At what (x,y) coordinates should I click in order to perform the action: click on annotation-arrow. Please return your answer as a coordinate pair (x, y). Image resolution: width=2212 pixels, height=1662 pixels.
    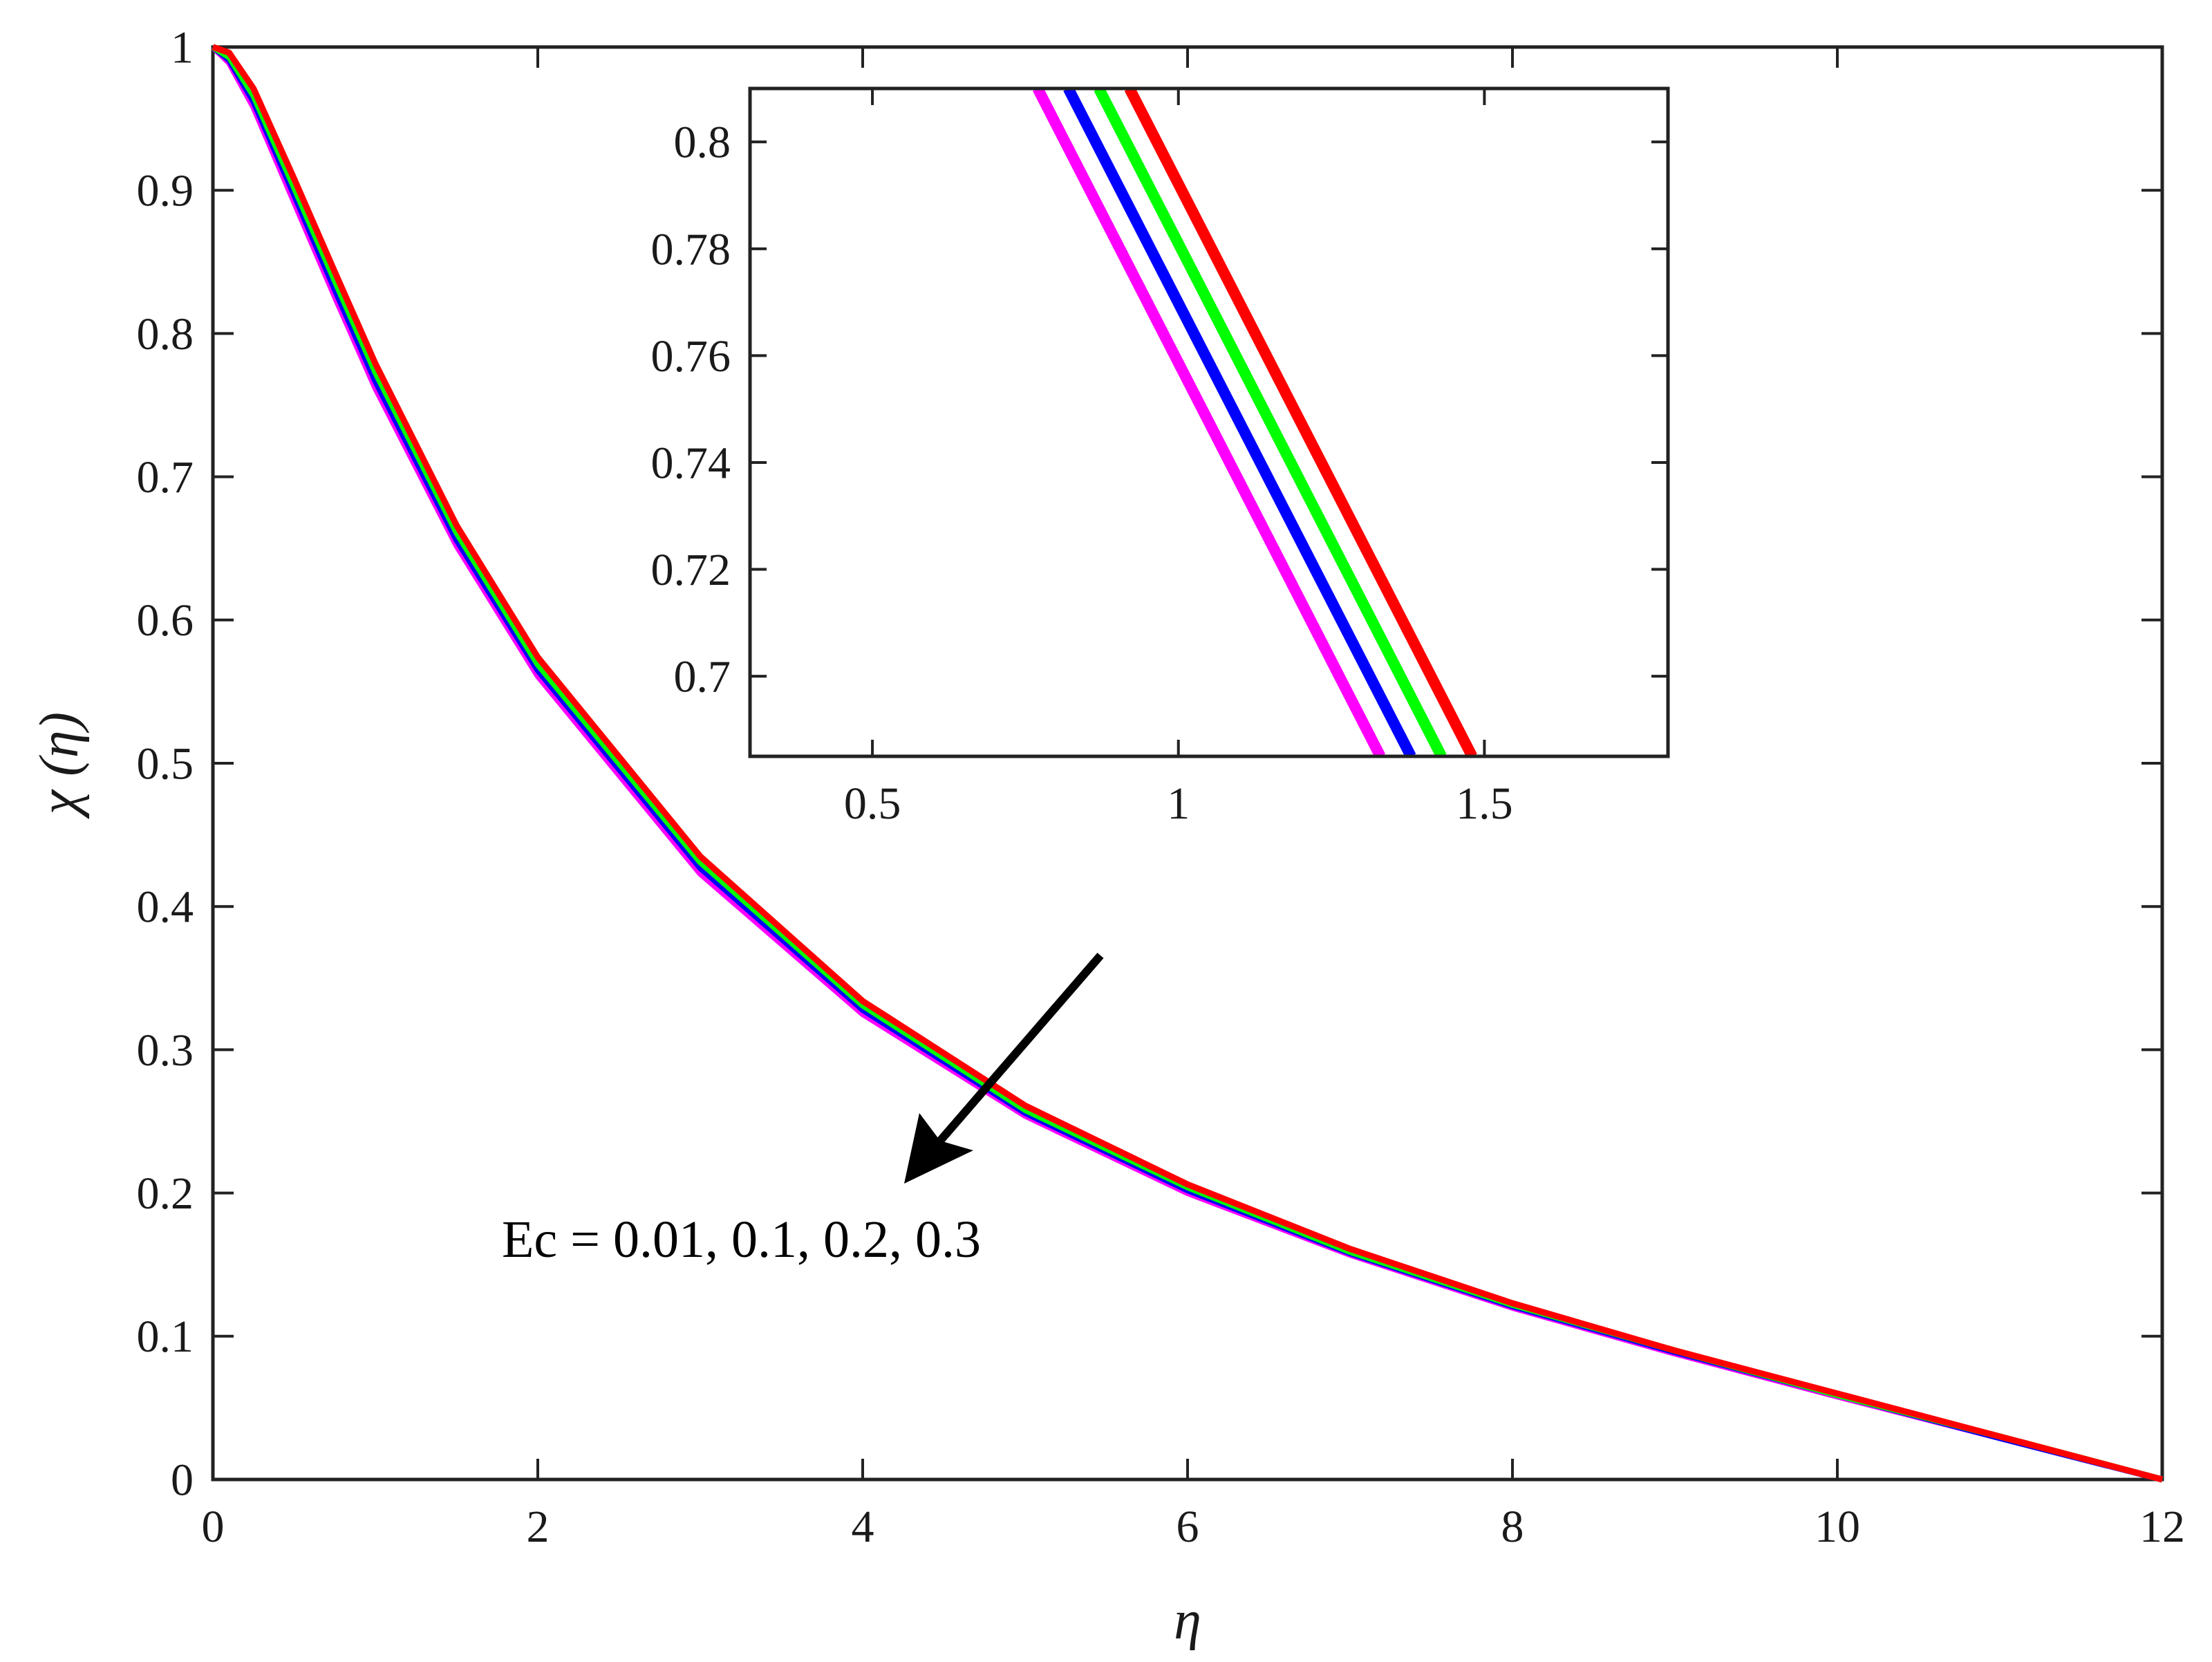
    Looking at the image, I should click on (1004, 1068).